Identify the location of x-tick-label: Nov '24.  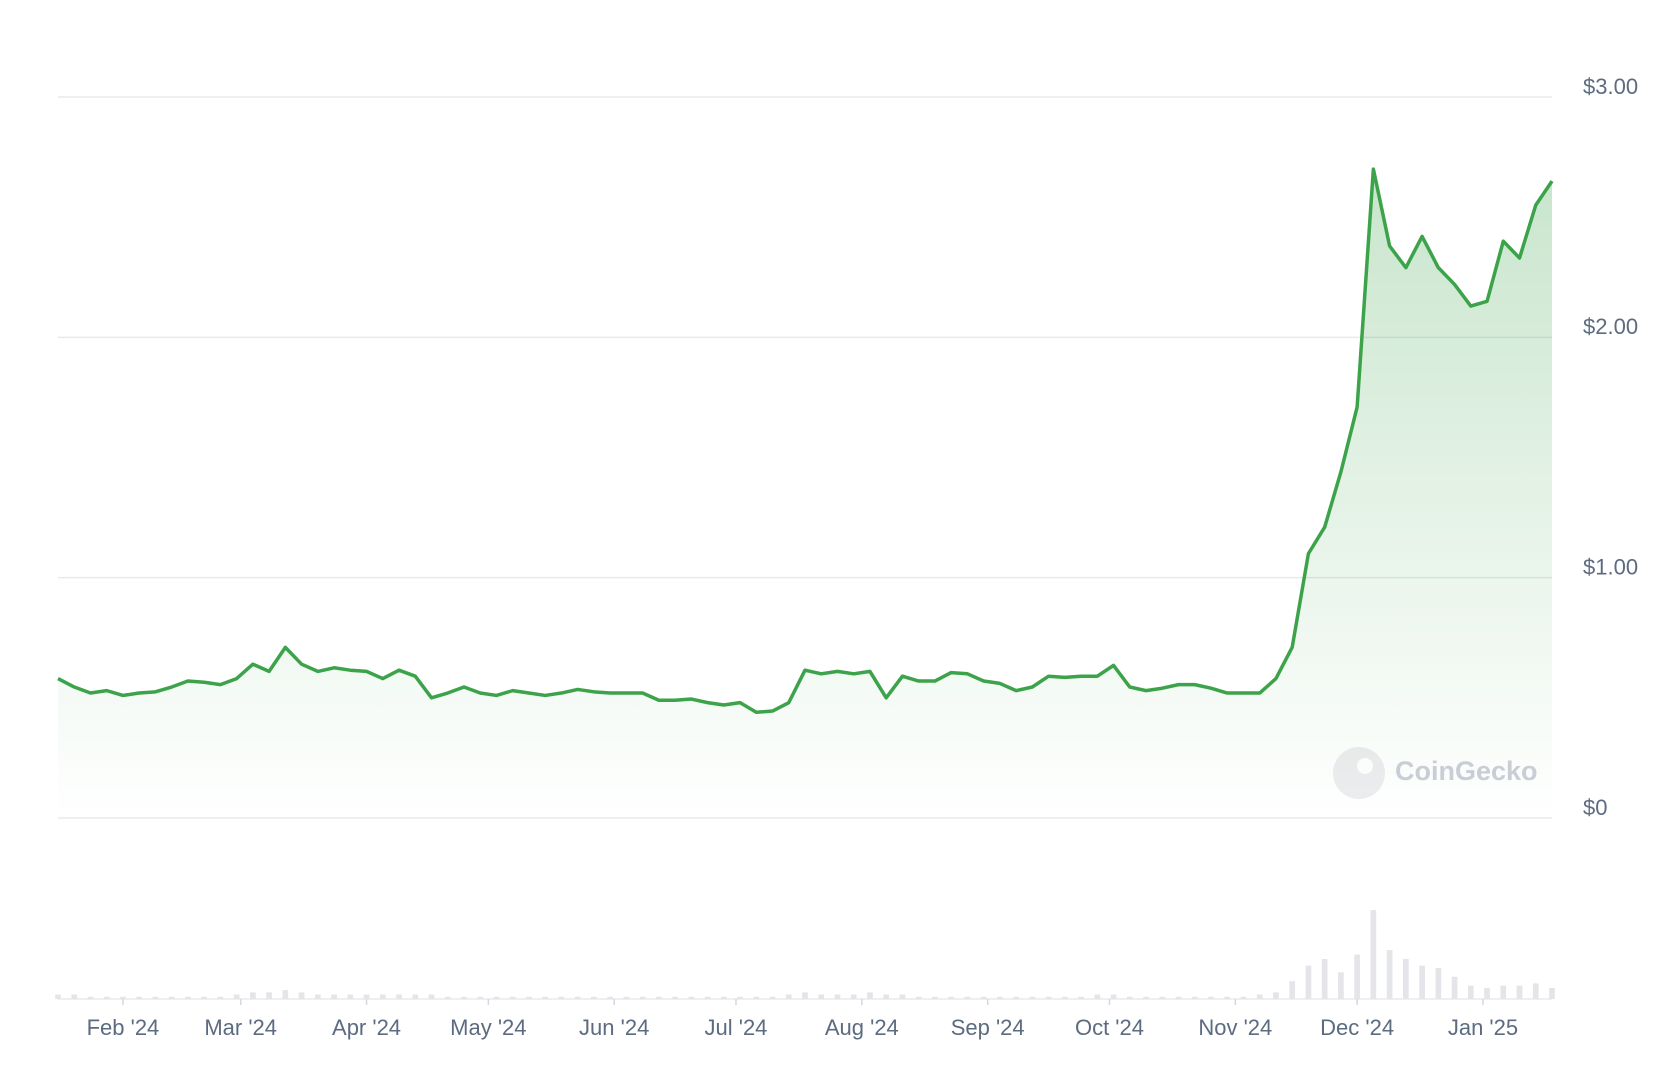
(1235, 1027).